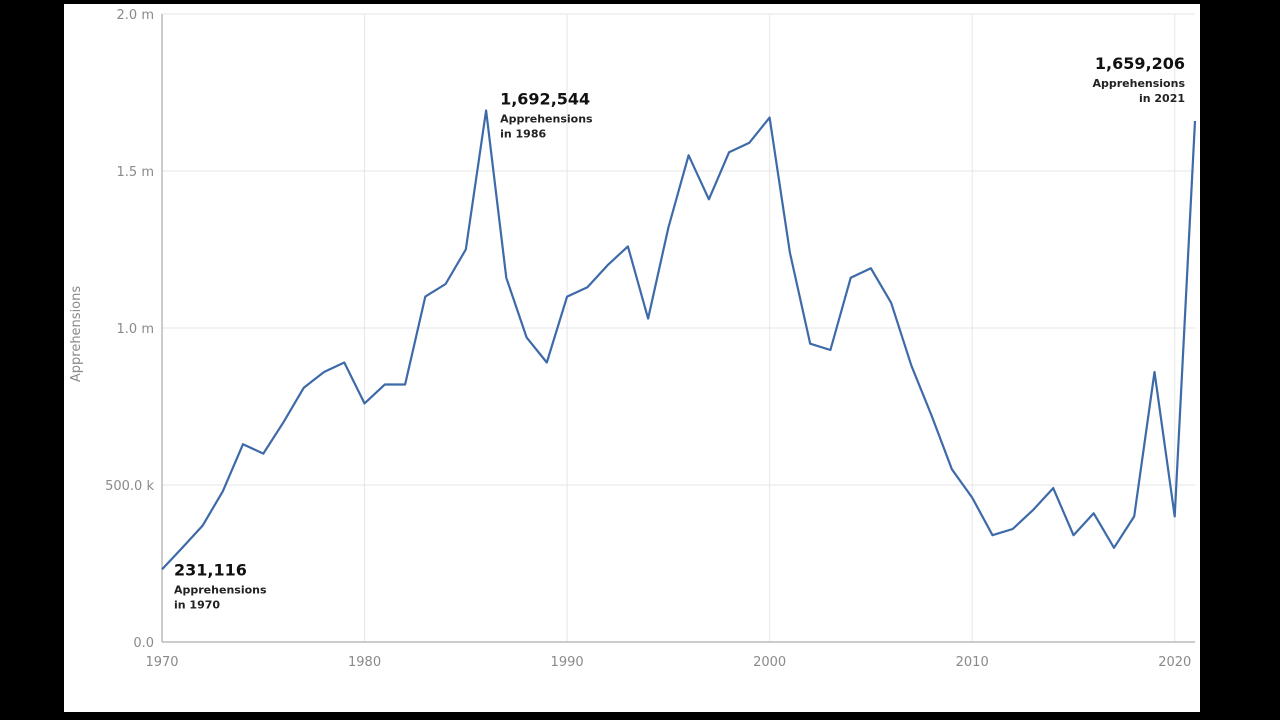 The height and width of the screenshot is (720, 1280). Describe the element at coordinates (135, 15) in the screenshot. I see `y-tick-label: 2.0 m` at that location.